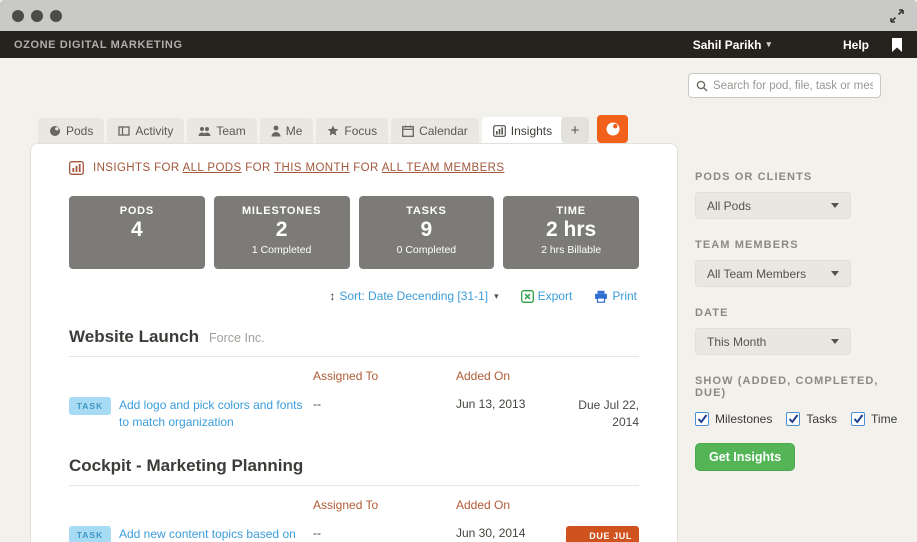 The image size is (917, 542). I want to click on date-filter-label: DATE, so click(712, 313).